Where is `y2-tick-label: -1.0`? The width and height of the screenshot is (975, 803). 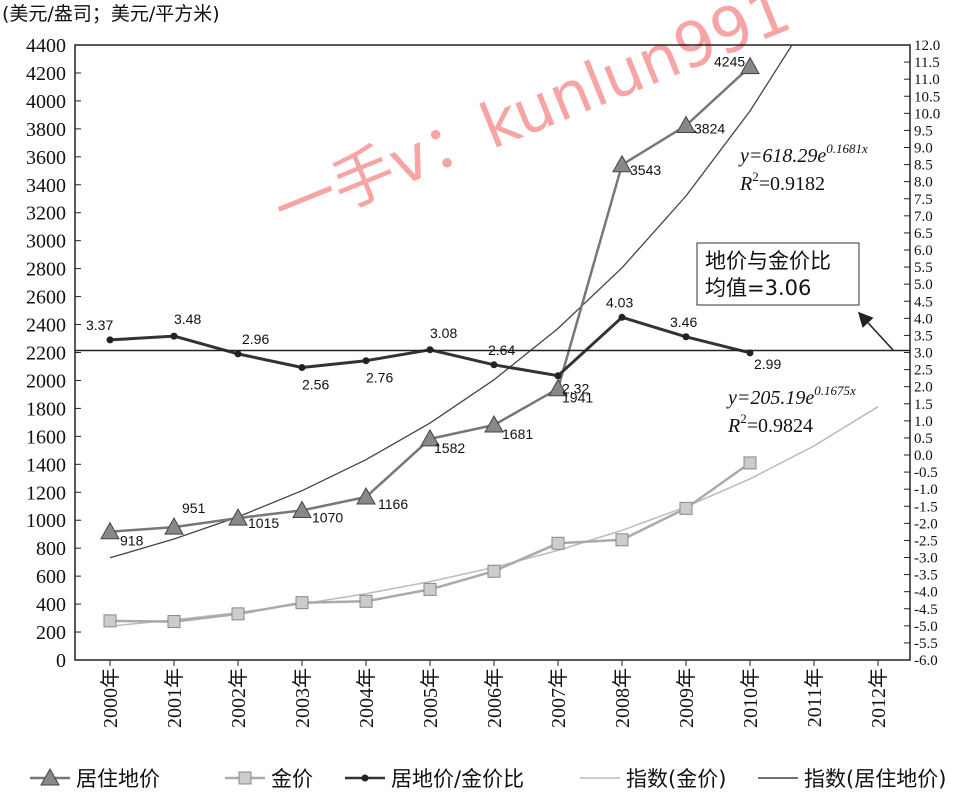 y2-tick-label: -1.0 is located at coordinates (926, 490).